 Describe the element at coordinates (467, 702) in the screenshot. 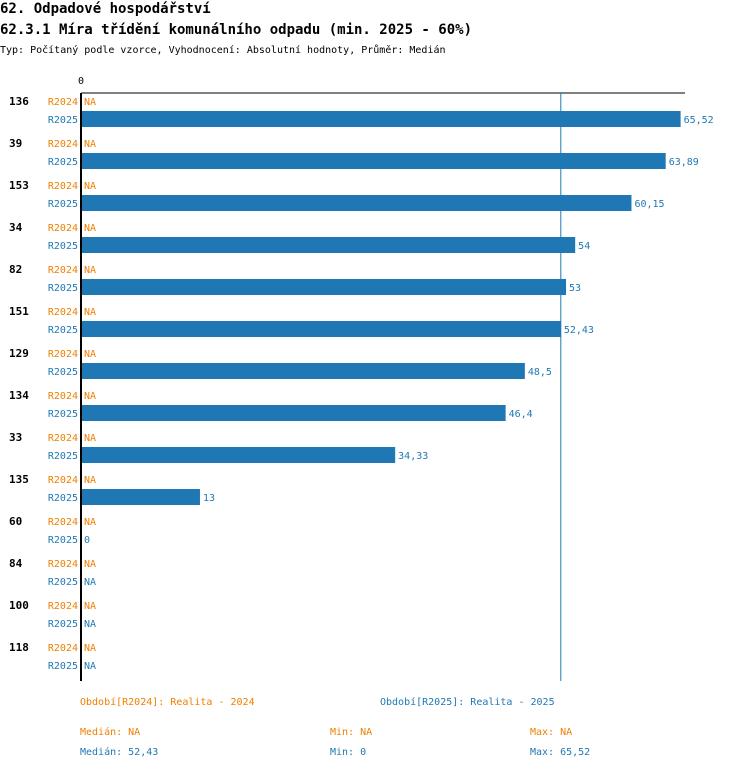

I see `legend-period-2025: Období[R2025]: Realita - 2025` at that location.